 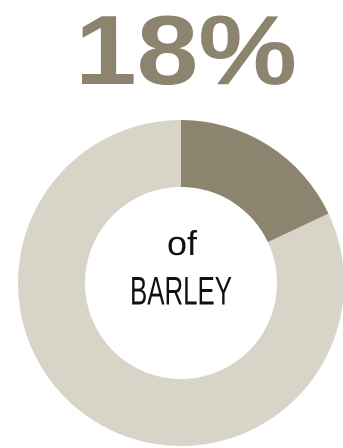 I want to click on center-label: BARLEY, so click(x=181, y=292).